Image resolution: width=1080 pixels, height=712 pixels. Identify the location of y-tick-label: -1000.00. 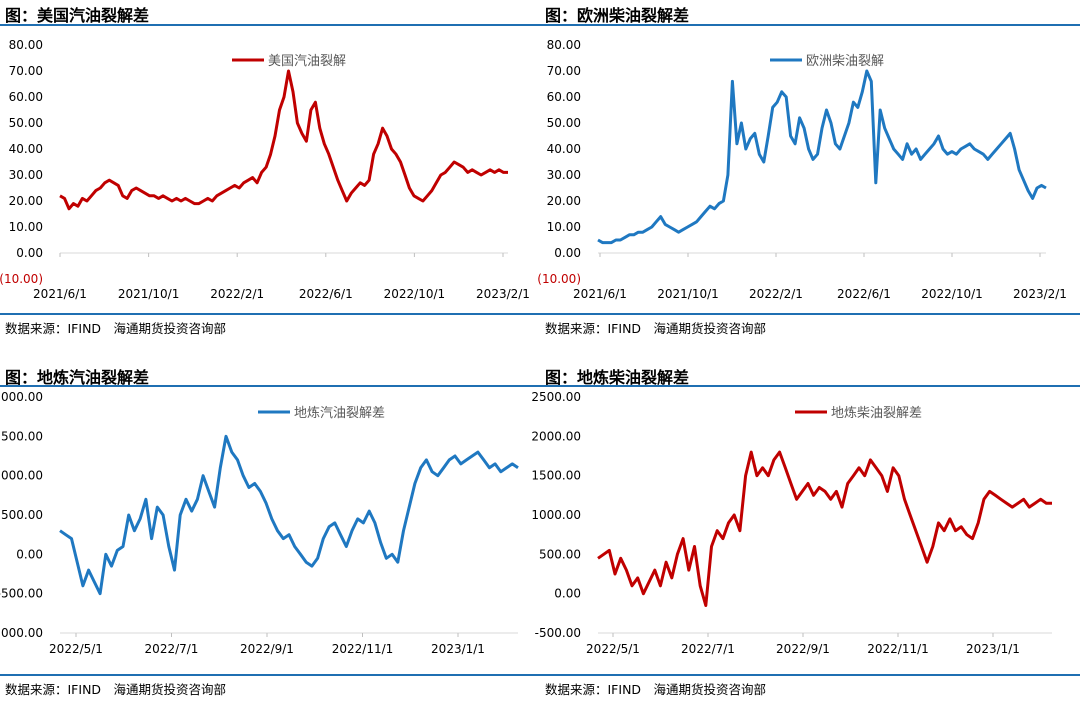
(21, 633).